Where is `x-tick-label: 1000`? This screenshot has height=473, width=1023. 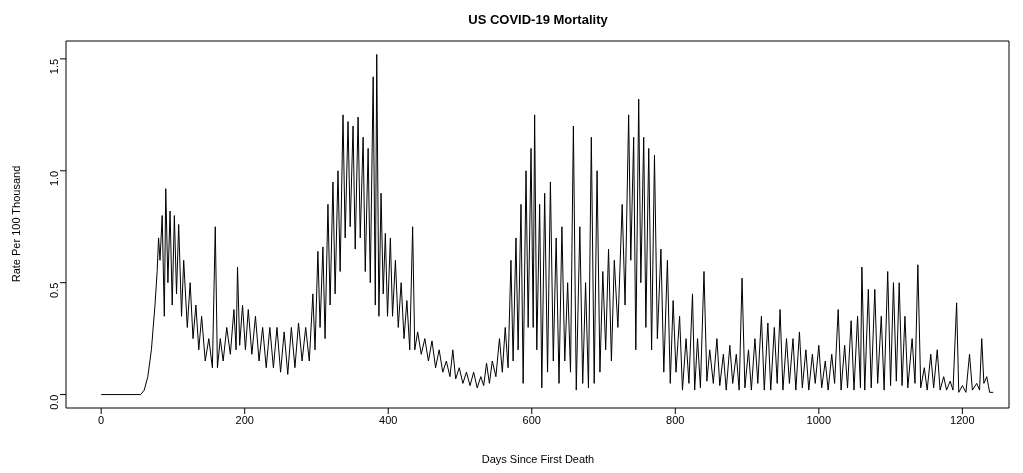 x-tick-label: 1000 is located at coordinates (819, 419).